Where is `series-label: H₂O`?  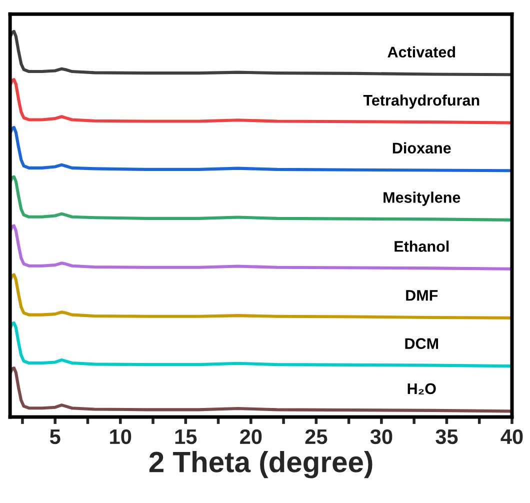
series-label: H₂O is located at coordinates (422, 388).